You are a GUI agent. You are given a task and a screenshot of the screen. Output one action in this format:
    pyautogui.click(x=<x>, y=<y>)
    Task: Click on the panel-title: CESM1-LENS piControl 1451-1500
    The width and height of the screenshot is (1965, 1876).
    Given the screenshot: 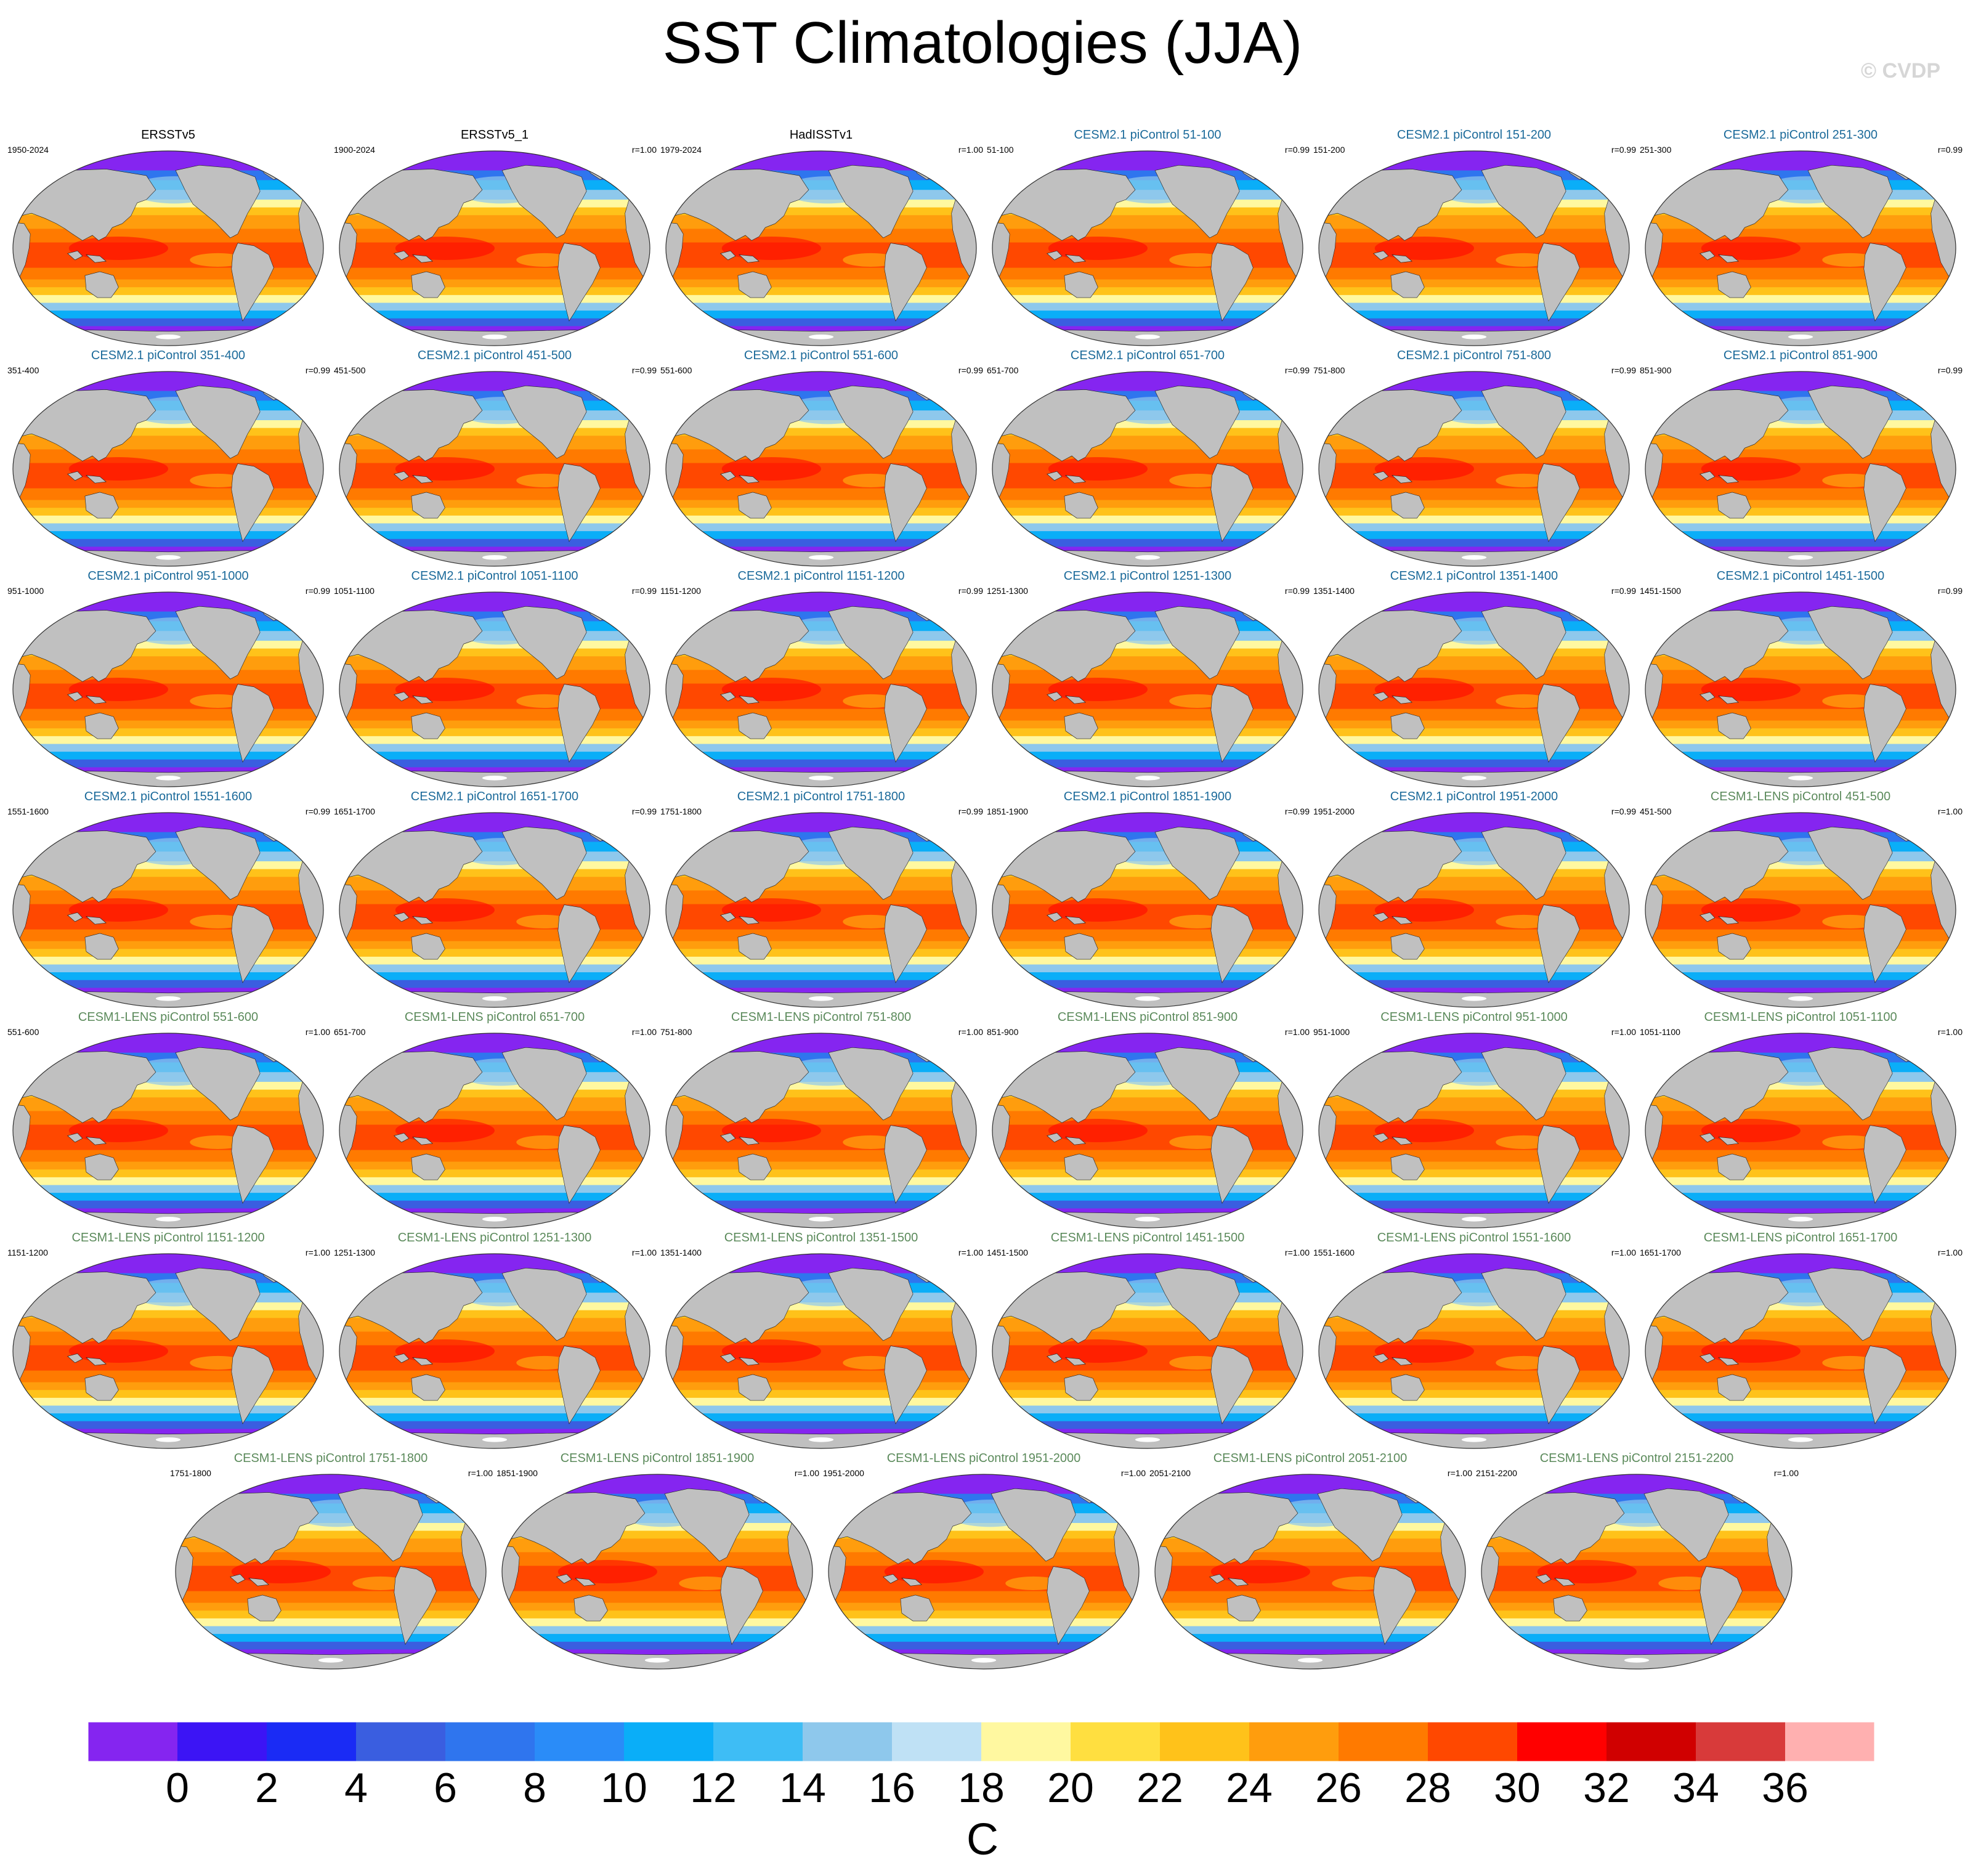 What is the action you would take?
    pyautogui.click(x=1148, y=1238)
    